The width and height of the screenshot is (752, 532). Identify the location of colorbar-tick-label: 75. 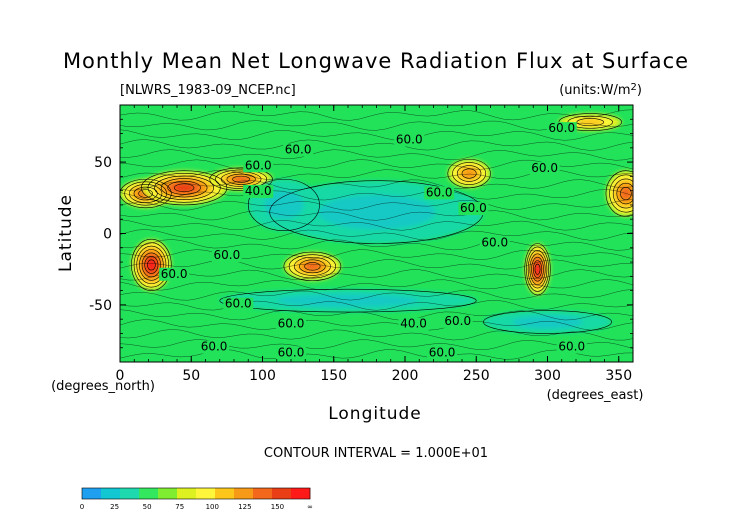
(179, 507).